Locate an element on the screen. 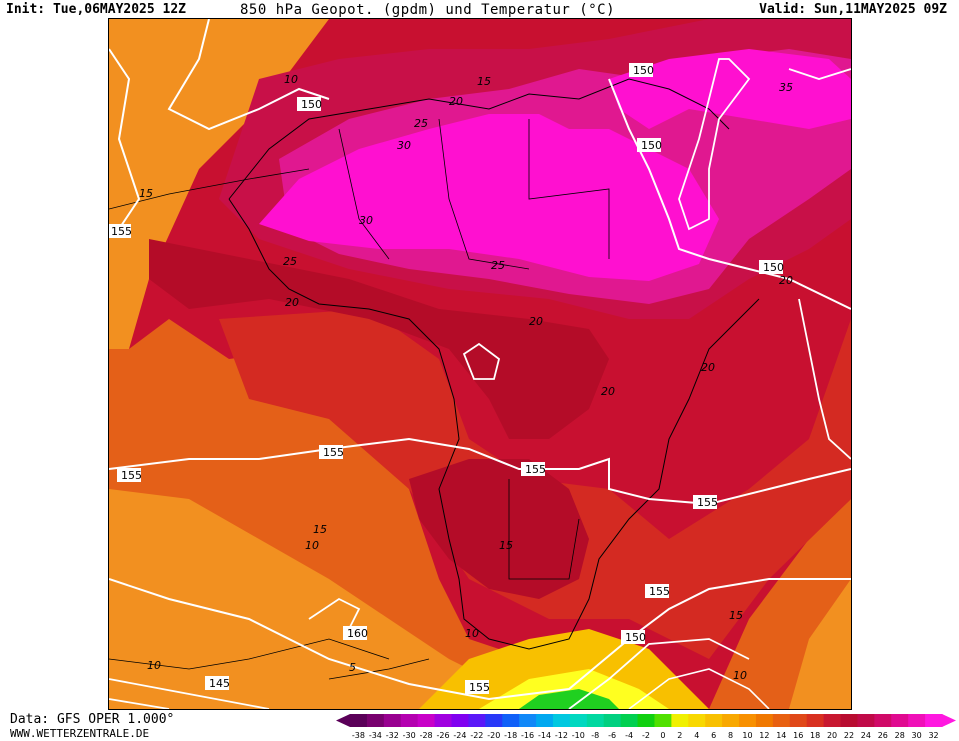 The width and height of the screenshot is (959, 741). isohypse-150-east is located at coordinates (729, 194).